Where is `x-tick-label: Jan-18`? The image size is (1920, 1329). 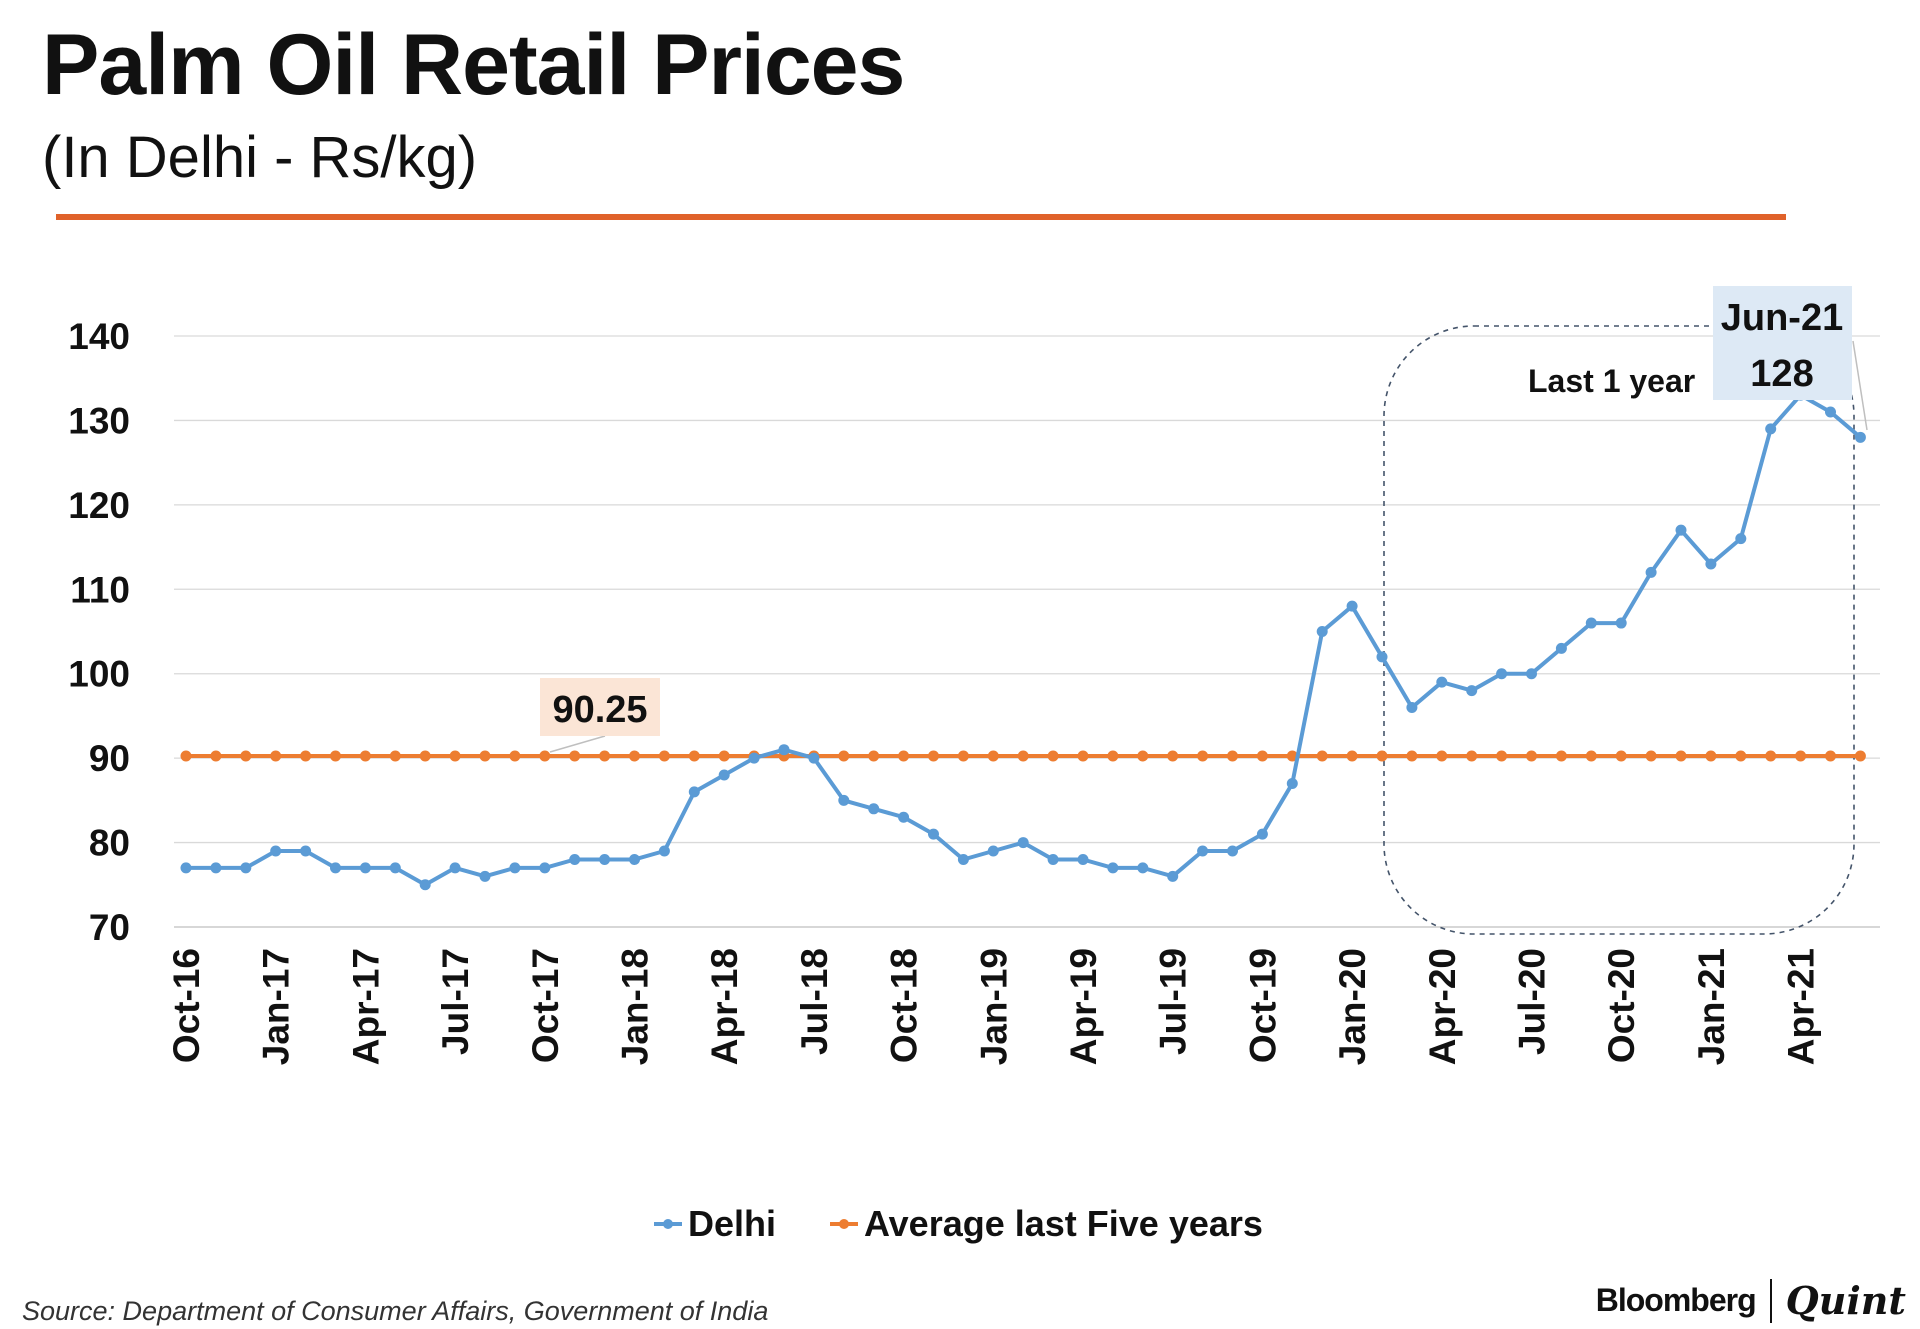 x-tick-label: Jan-18 is located at coordinates (635, 1006).